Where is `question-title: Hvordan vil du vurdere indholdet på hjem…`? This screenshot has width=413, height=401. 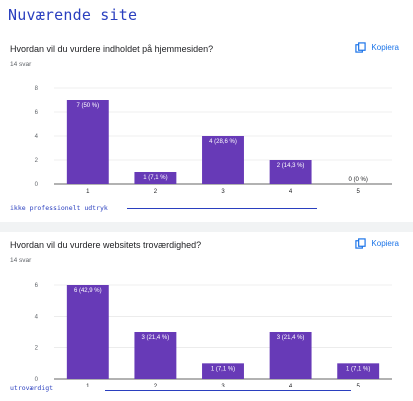
question-title: Hvordan vil du vurdere indholdet på hjem… is located at coordinates (112, 49).